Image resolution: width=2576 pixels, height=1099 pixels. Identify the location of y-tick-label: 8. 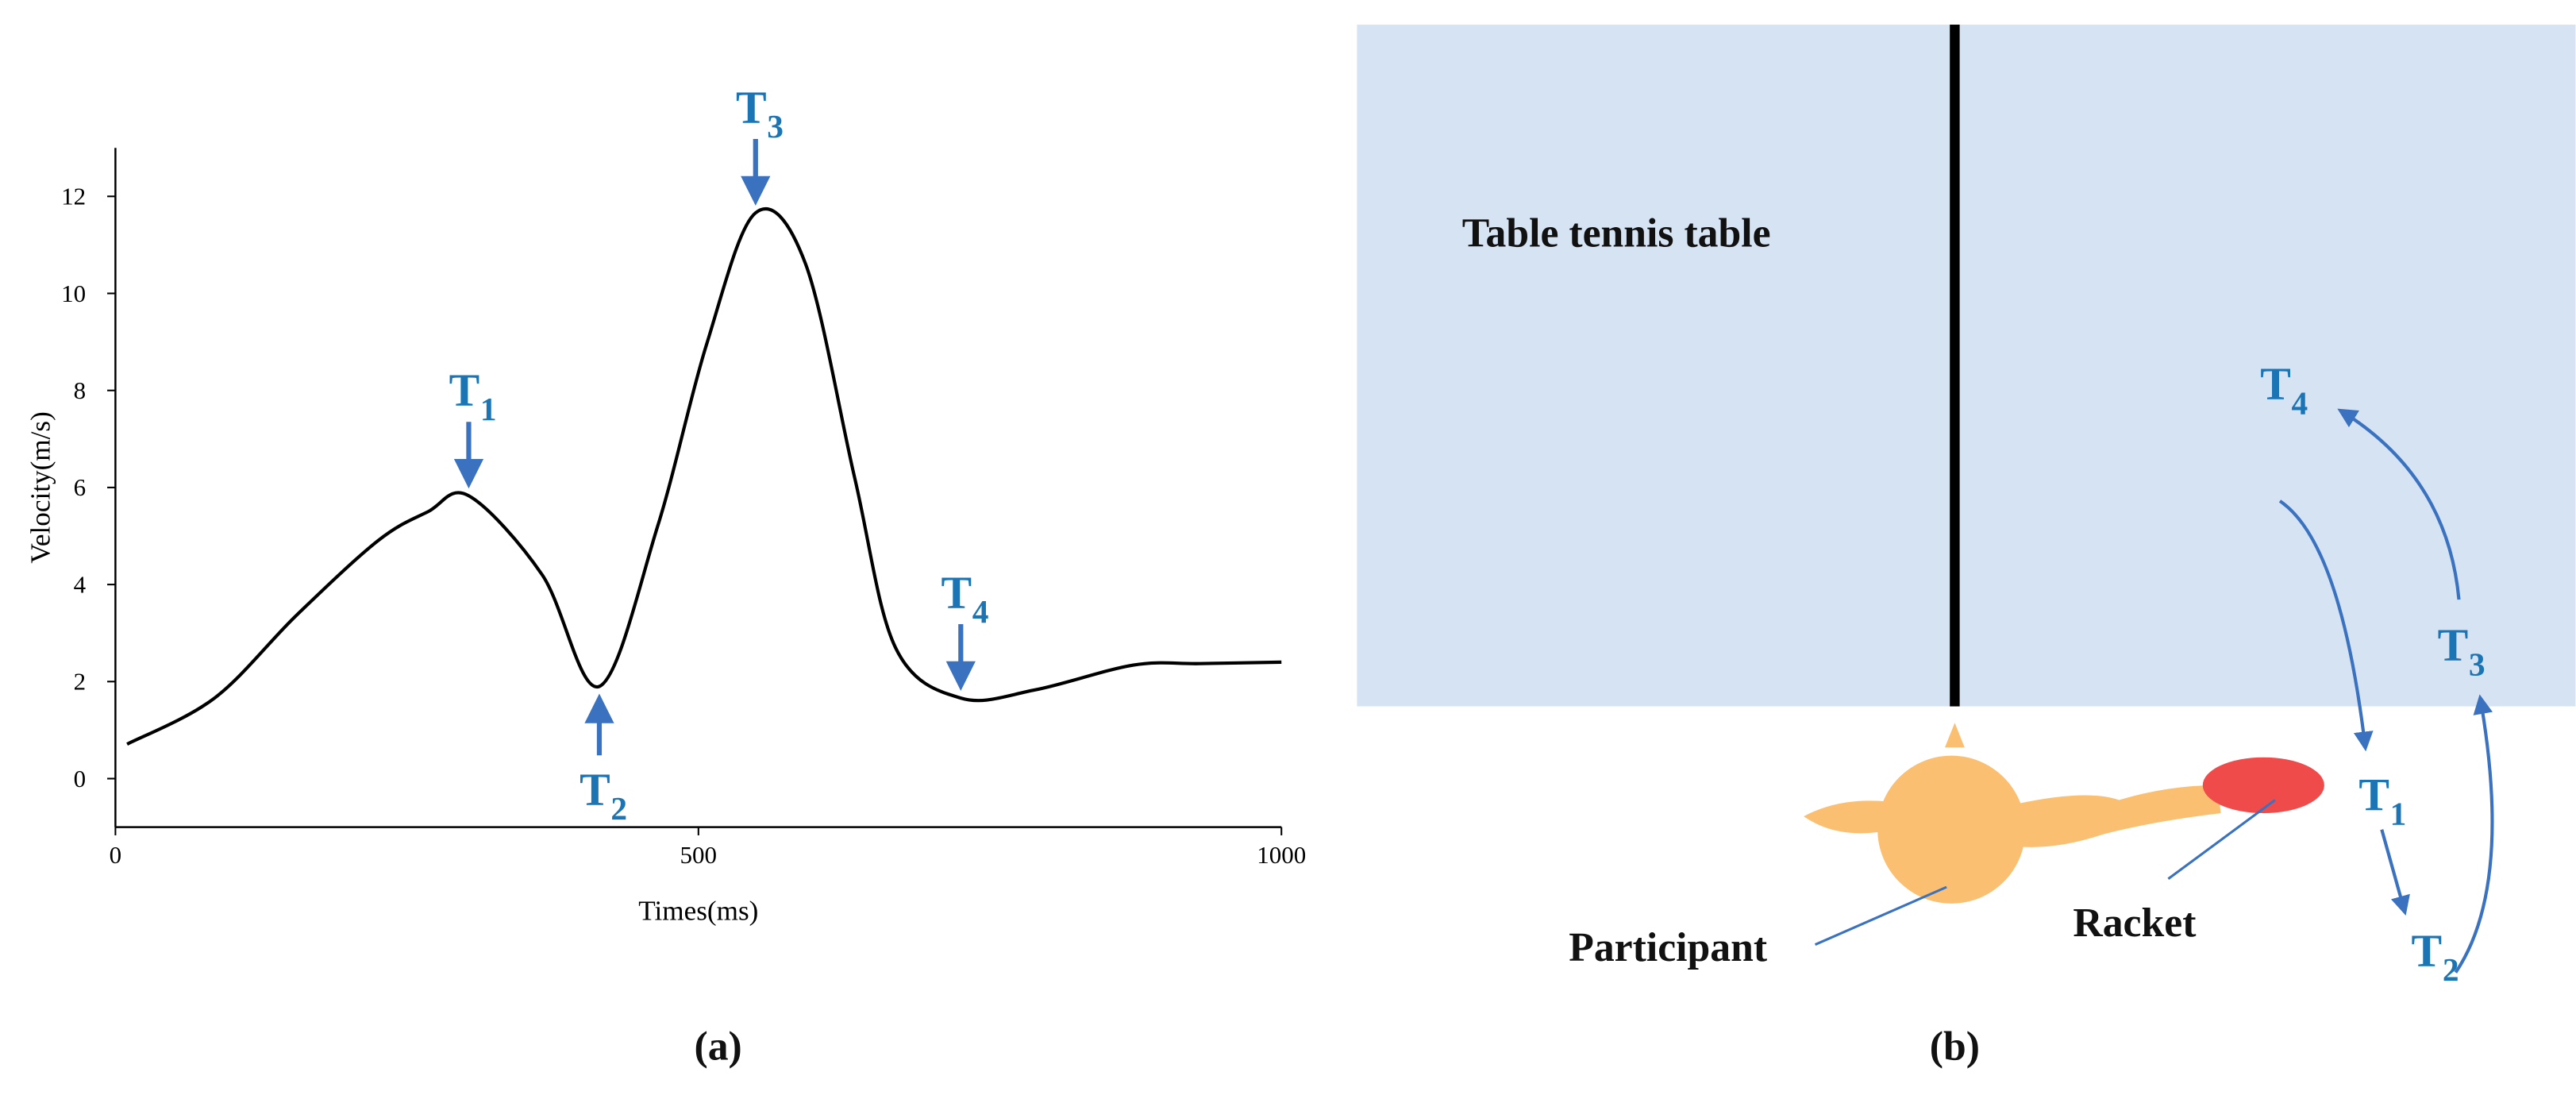
(80, 390).